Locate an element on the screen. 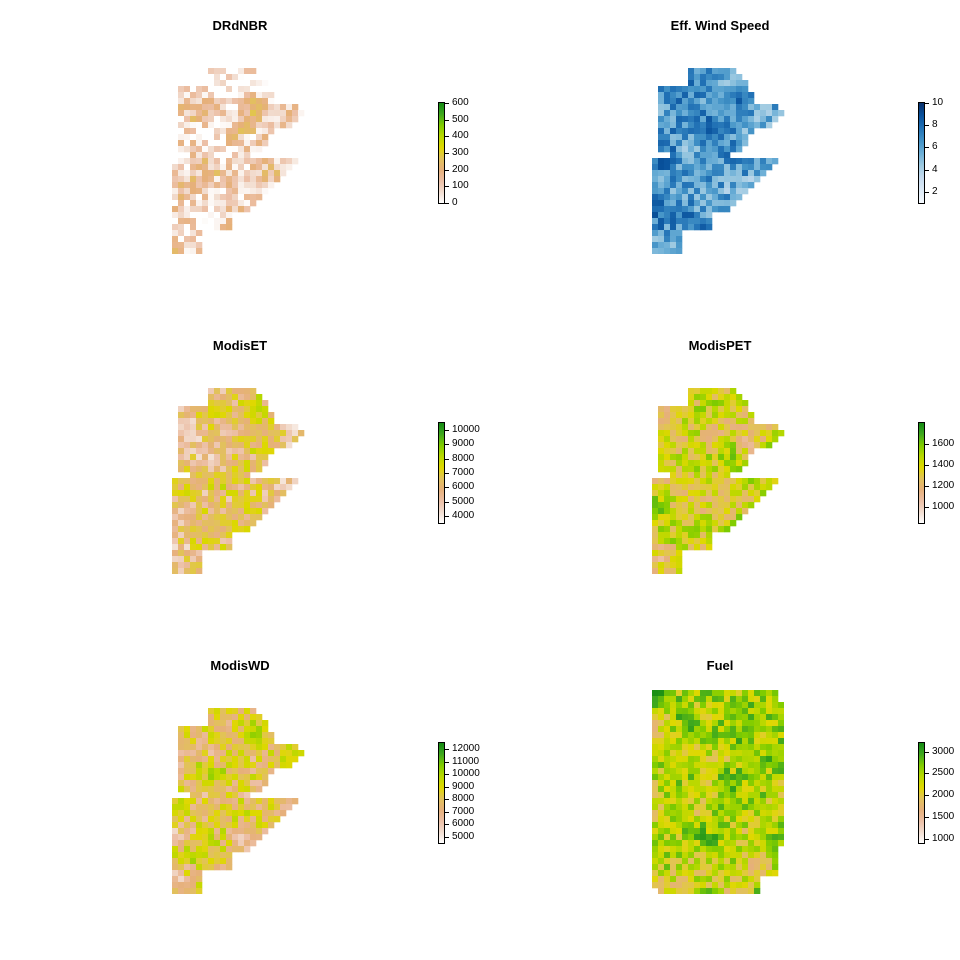 This screenshot has height=960, width=960. legend-colorbar is located at coordinates (441, 793).